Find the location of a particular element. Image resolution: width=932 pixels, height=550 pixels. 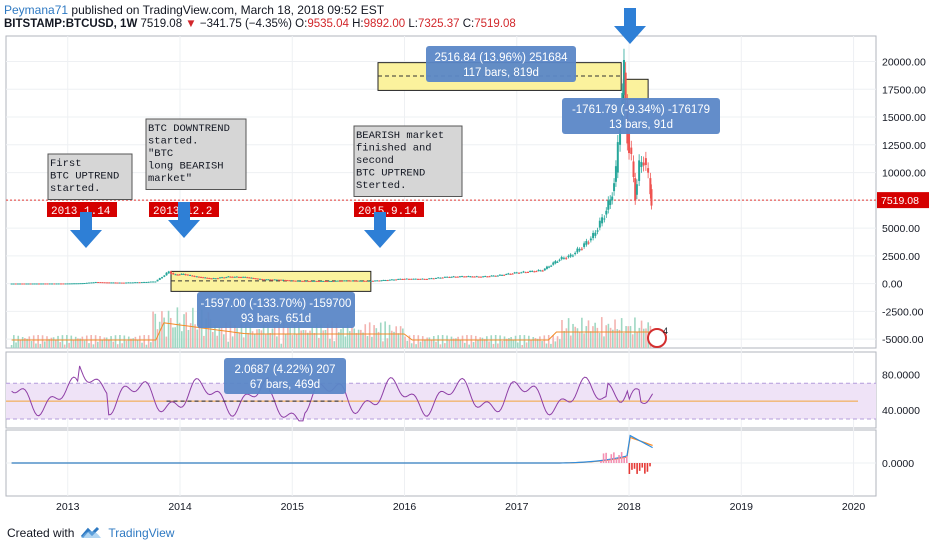

price-tick-label: -2500.00 is located at coordinates (903, 312).